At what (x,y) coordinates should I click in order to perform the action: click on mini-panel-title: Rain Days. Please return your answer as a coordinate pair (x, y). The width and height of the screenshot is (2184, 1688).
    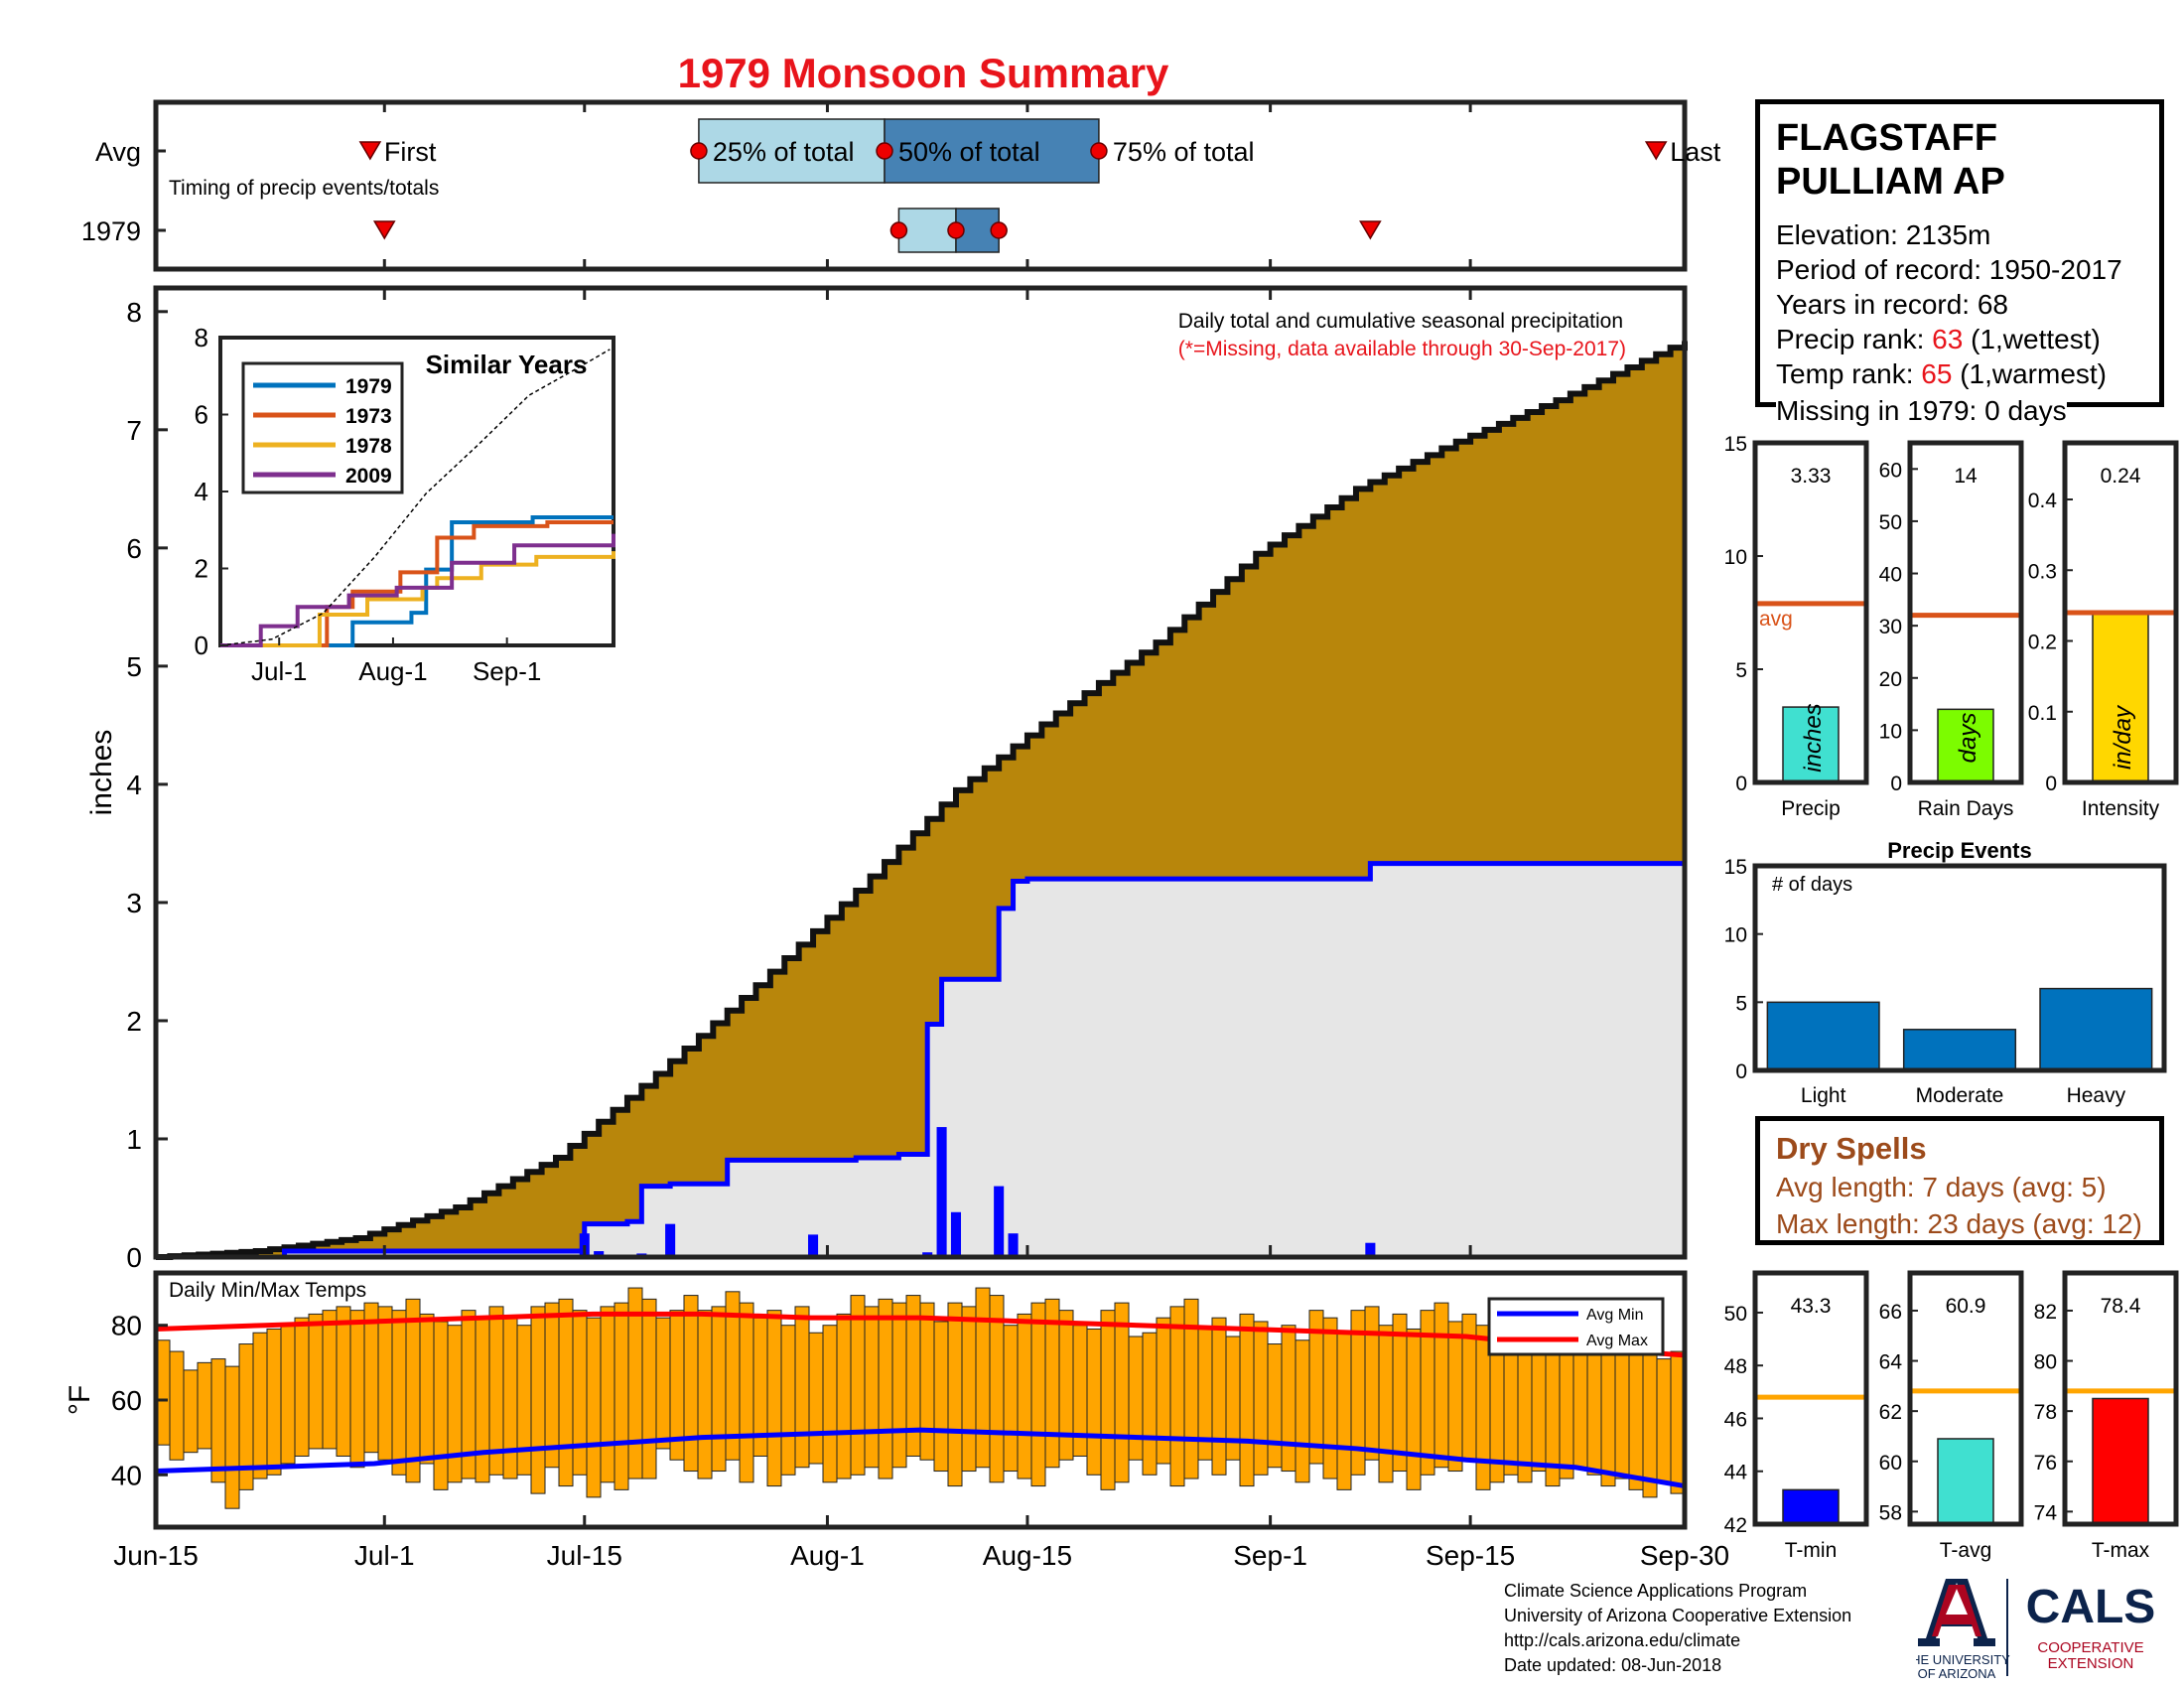
    Looking at the image, I should click on (1966, 808).